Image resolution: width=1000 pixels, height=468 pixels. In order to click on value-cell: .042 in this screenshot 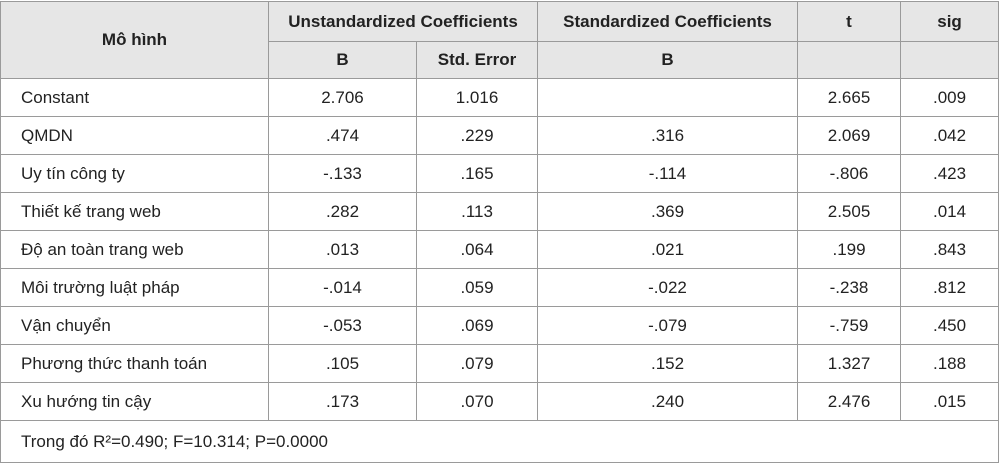, I will do `click(950, 135)`.